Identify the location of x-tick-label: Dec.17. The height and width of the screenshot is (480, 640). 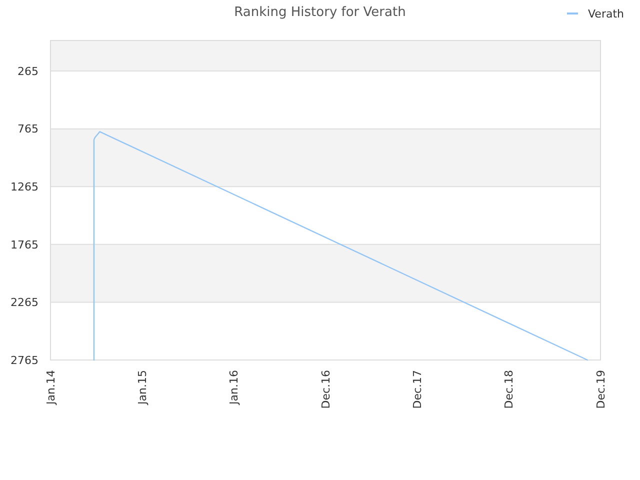
(417, 389).